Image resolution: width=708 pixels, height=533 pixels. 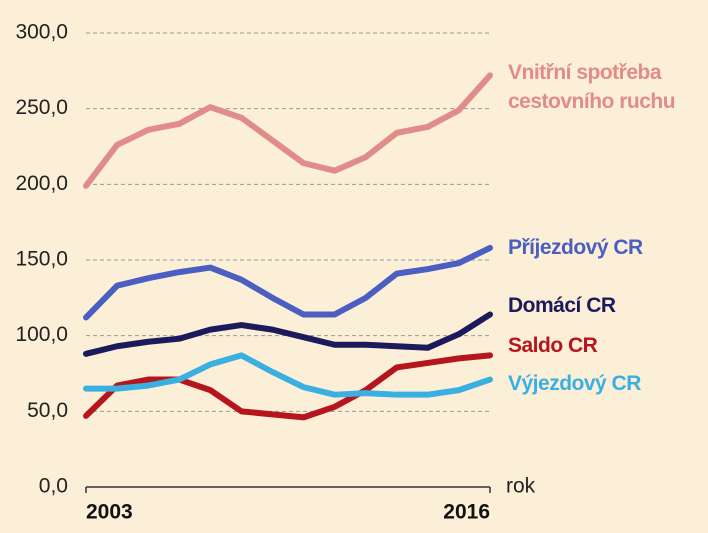 What do you see at coordinates (575, 247) in the screenshot?
I see `series-label: Příjezdový CR` at bounding box center [575, 247].